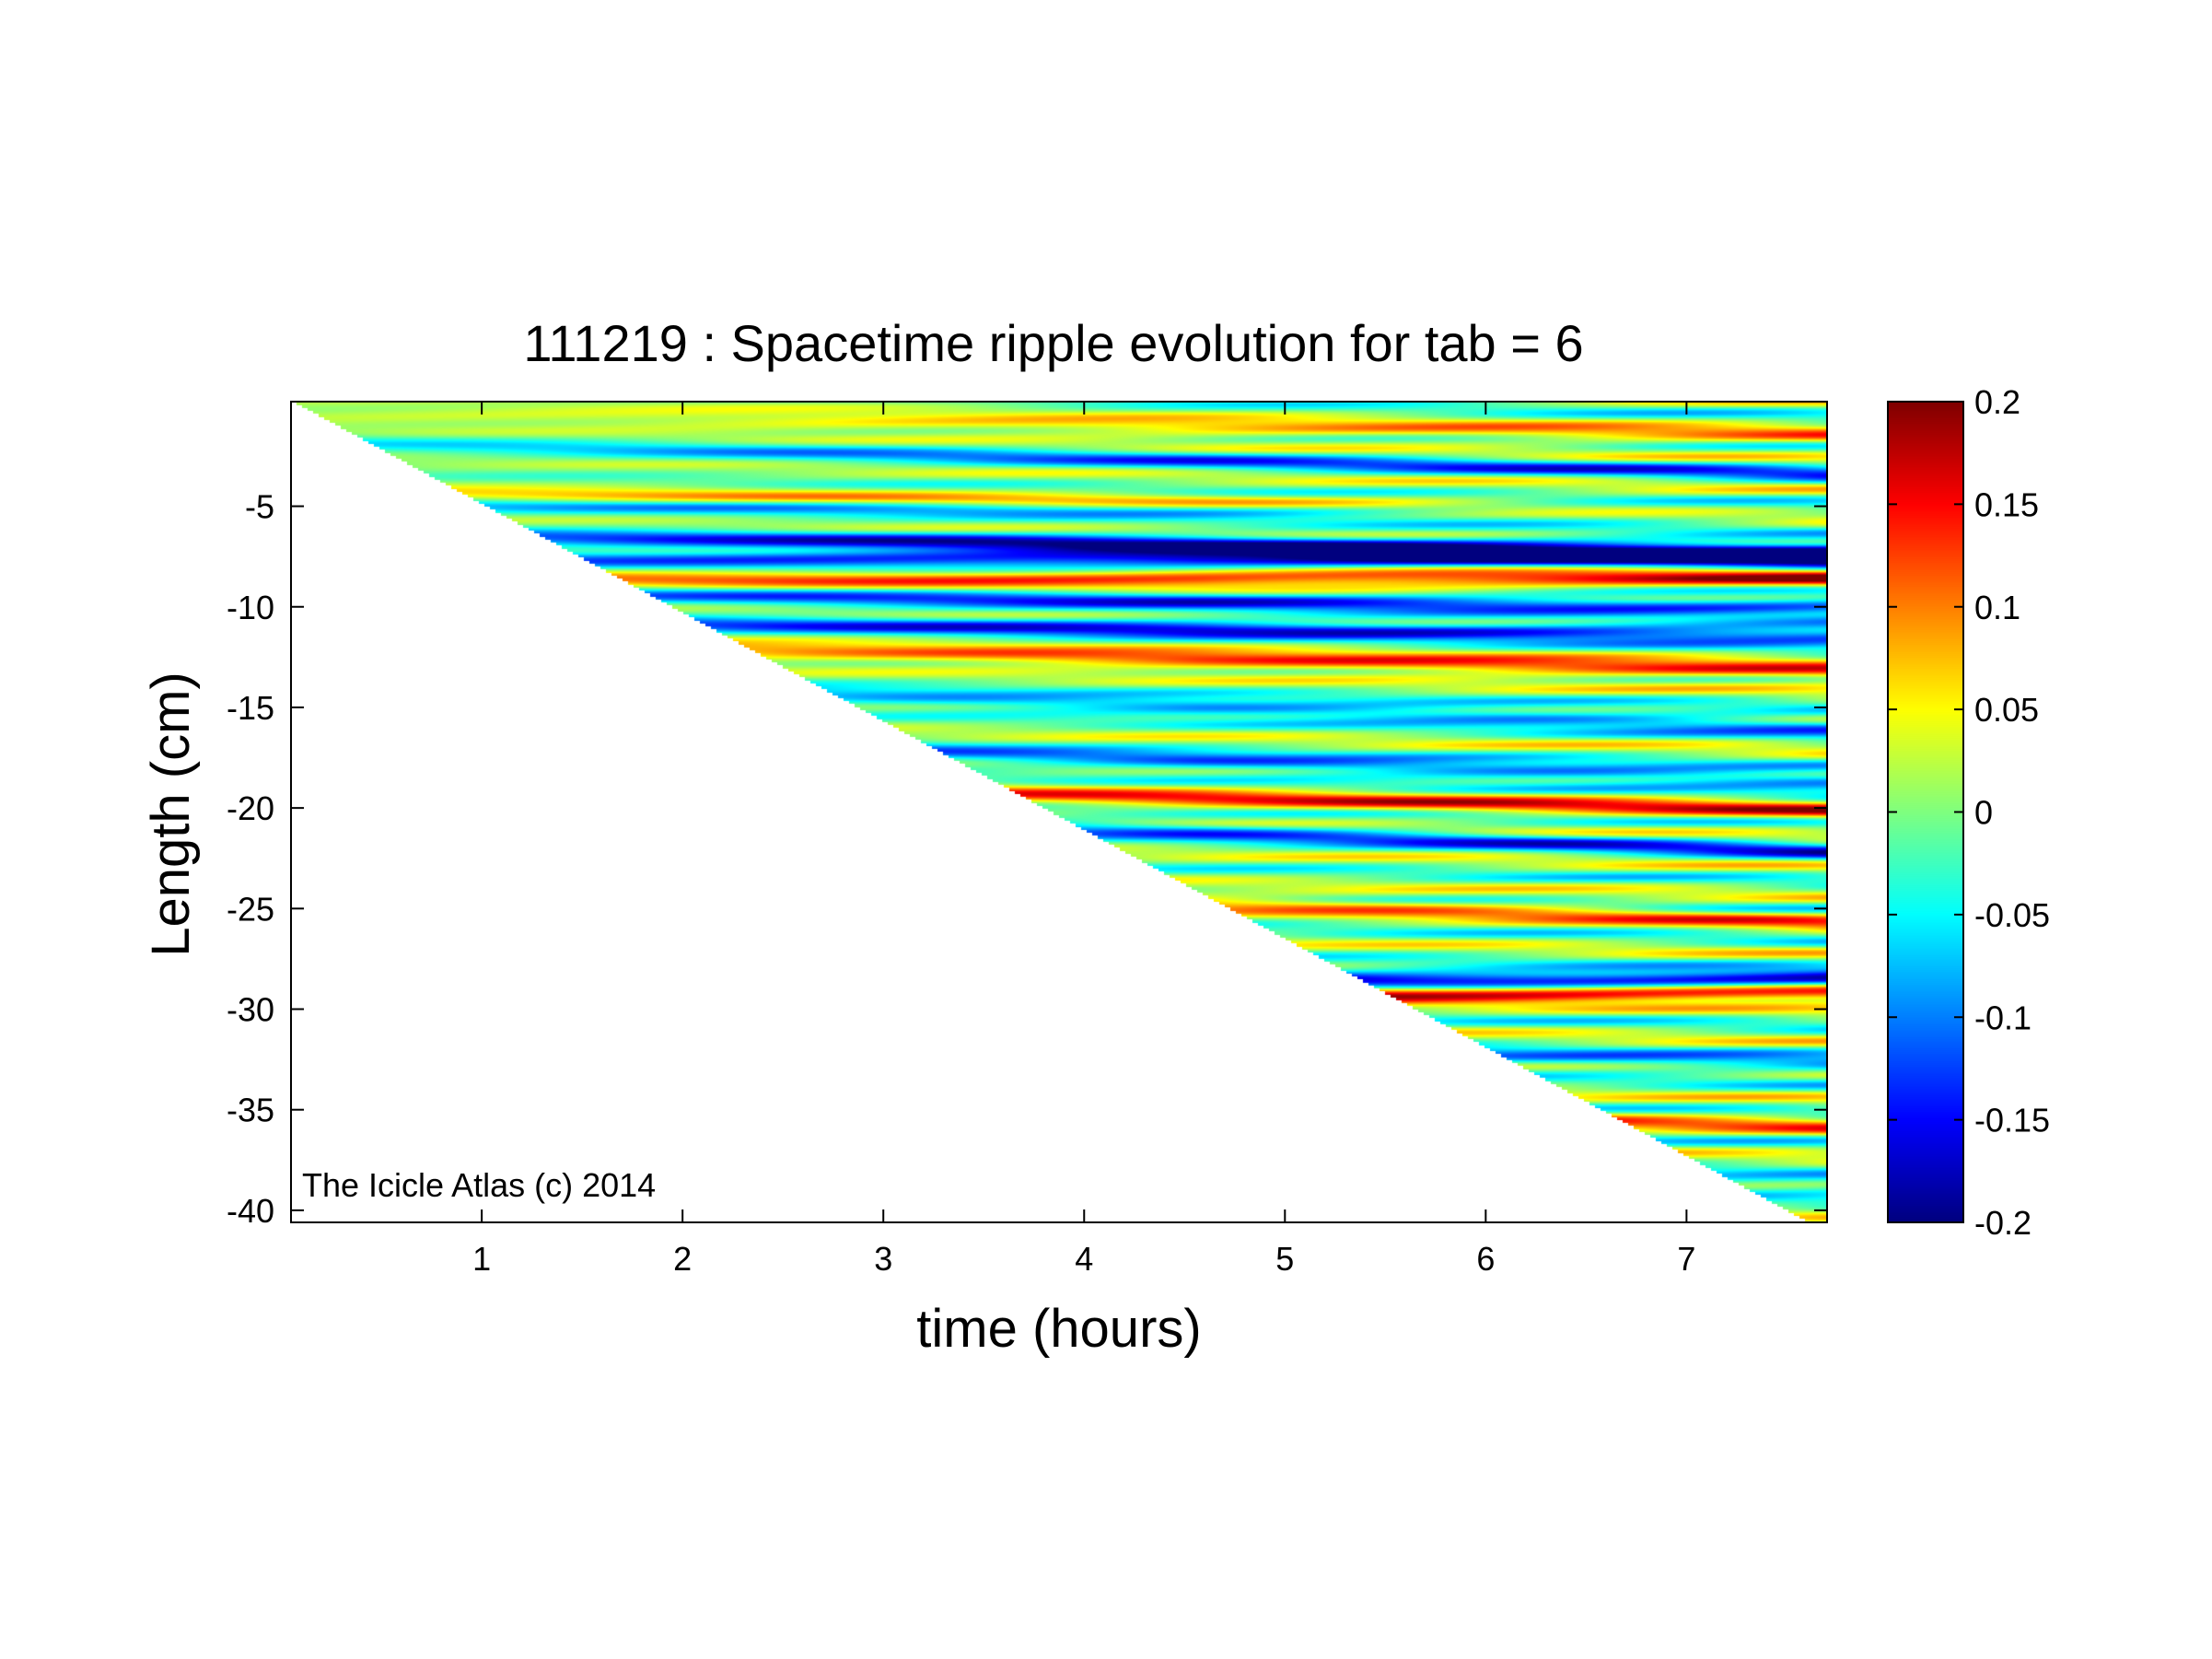 This screenshot has width=2212, height=1659. I want to click on colorbar-canvas, so click(1926, 812).